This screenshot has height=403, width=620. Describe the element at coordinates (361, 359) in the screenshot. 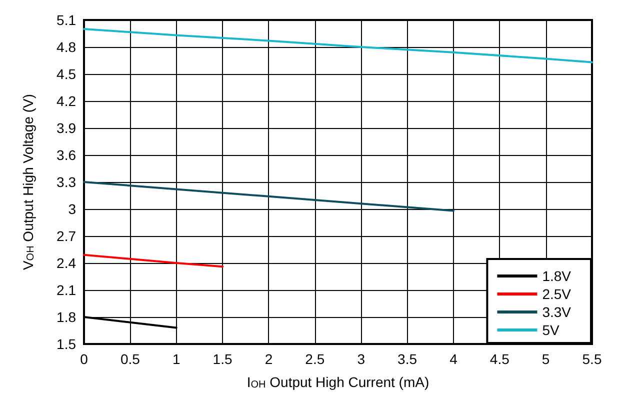

I see `x-tick-label: 3` at that location.